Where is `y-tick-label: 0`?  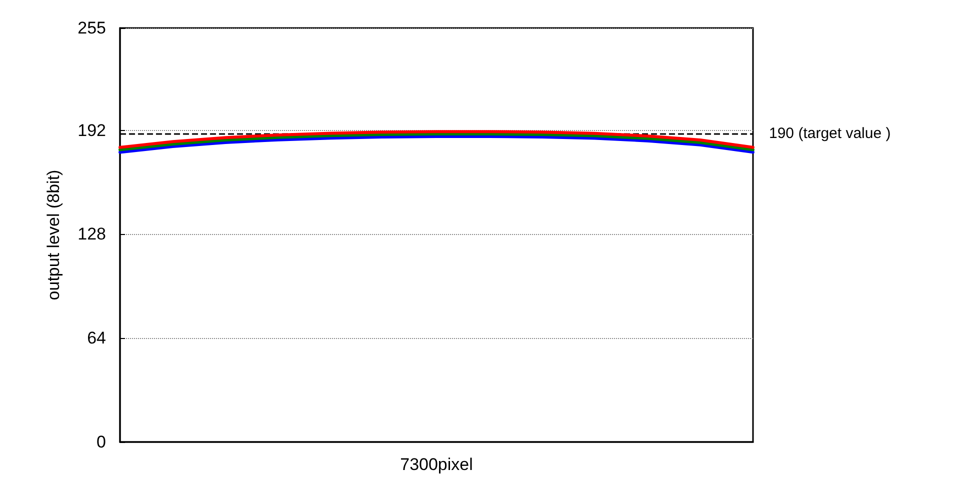 y-tick-label: 0 is located at coordinates (101, 442).